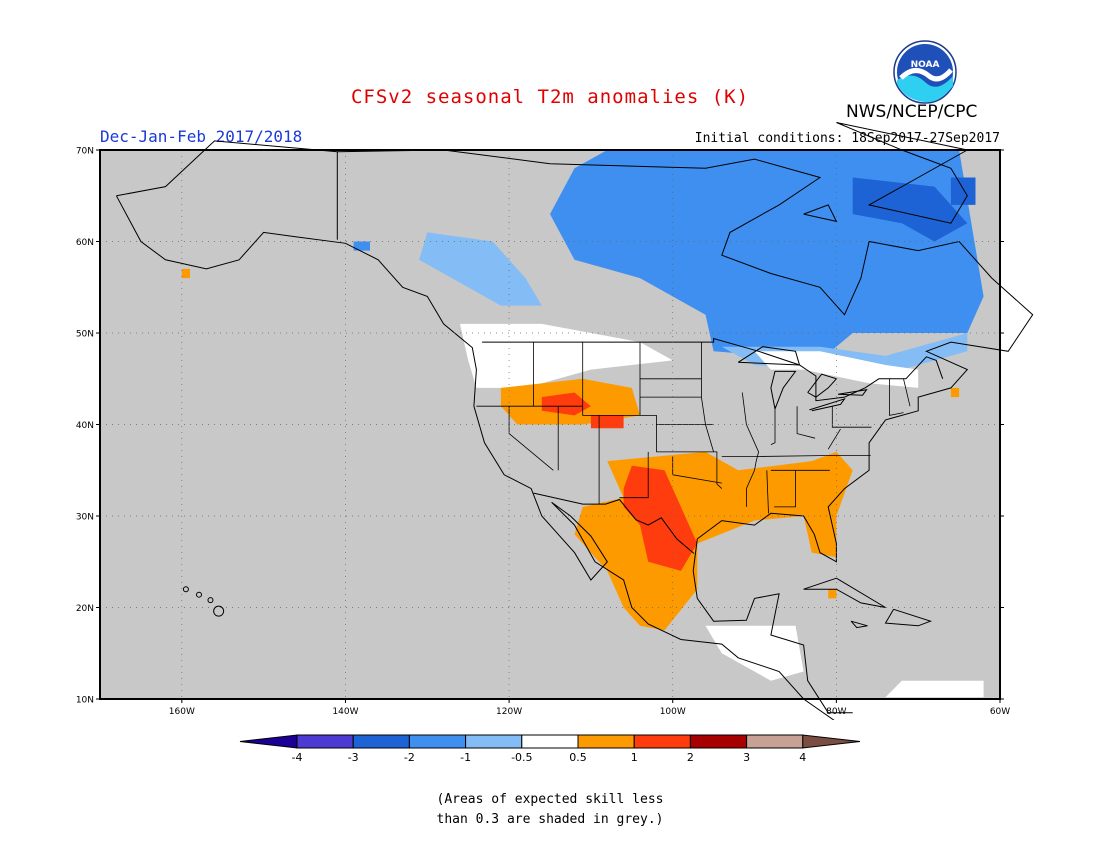 The height and width of the screenshot is (850, 1100). Describe the element at coordinates (847, 138) in the screenshot. I see `initial-conditions-label: Initial conditions: 18Sep2017-27Sep2017` at that location.